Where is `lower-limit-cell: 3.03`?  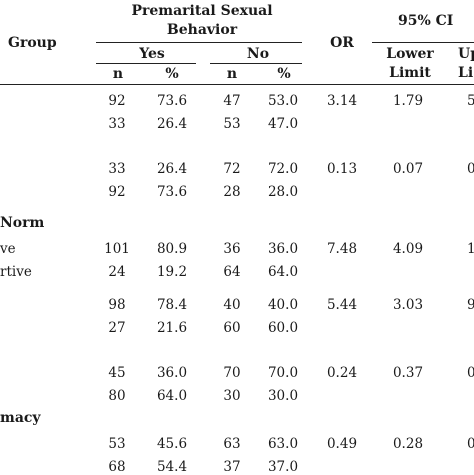
lower-limit-cell: 3.03 is located at coordinates (408, 305).